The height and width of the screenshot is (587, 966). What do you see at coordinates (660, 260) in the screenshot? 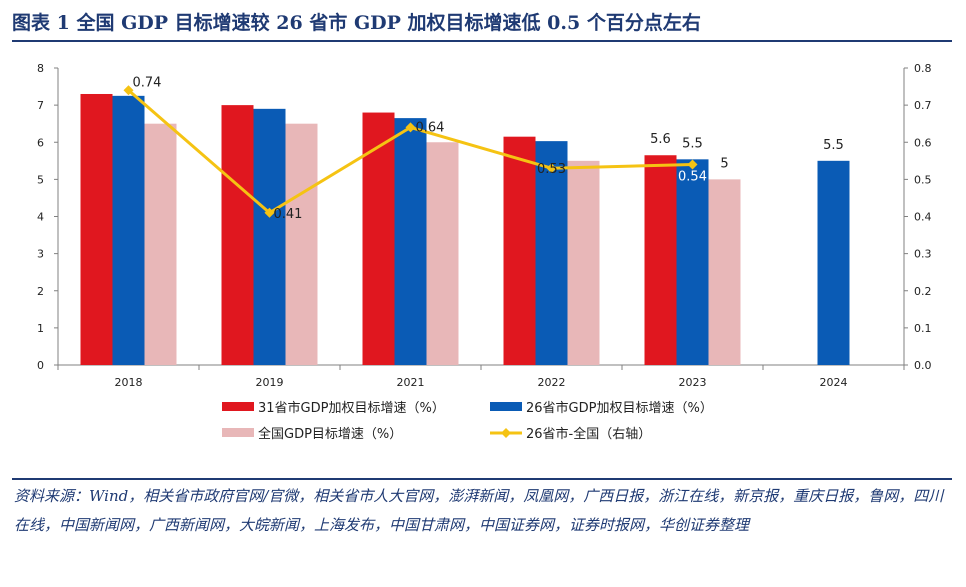
I see `bar-s31-2023` at bounding box center [660, 260].